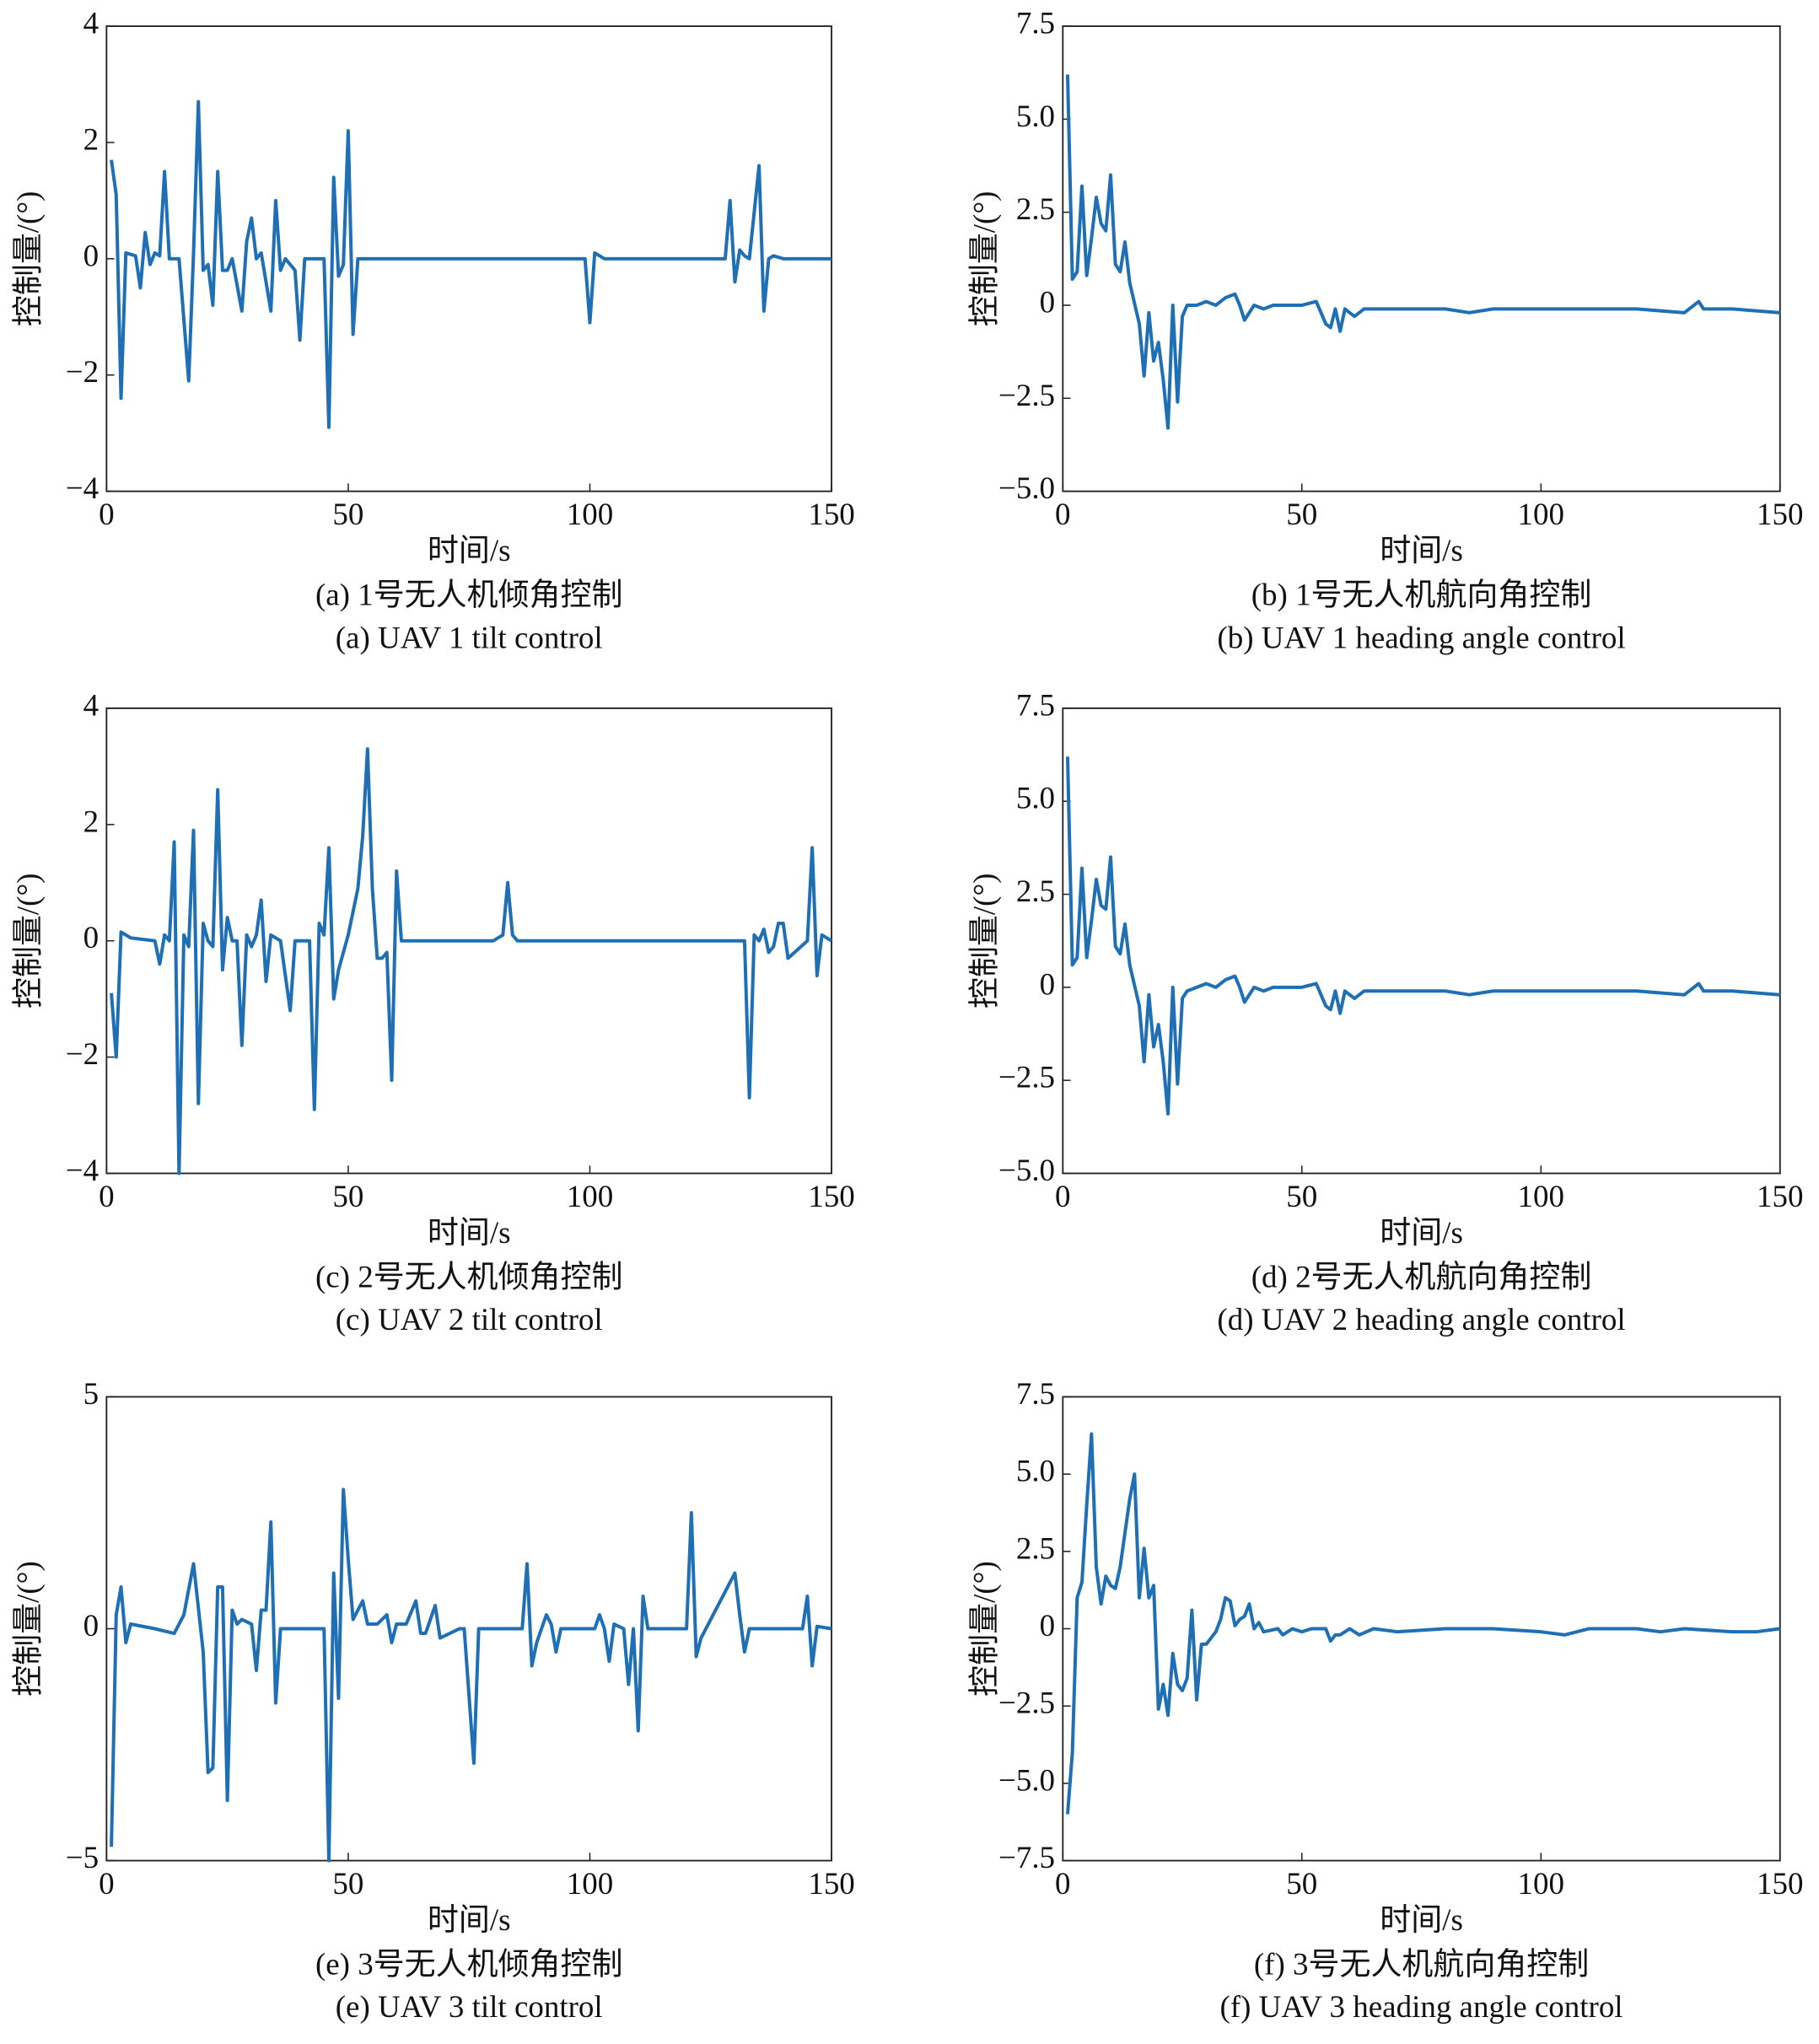 This screenshot has height=2044, width=1819. Describe the element at coordinates (1421, 638) in the screenshot. I see `chart-subtitle: (b) UAV 1 heading angle control` at that location.